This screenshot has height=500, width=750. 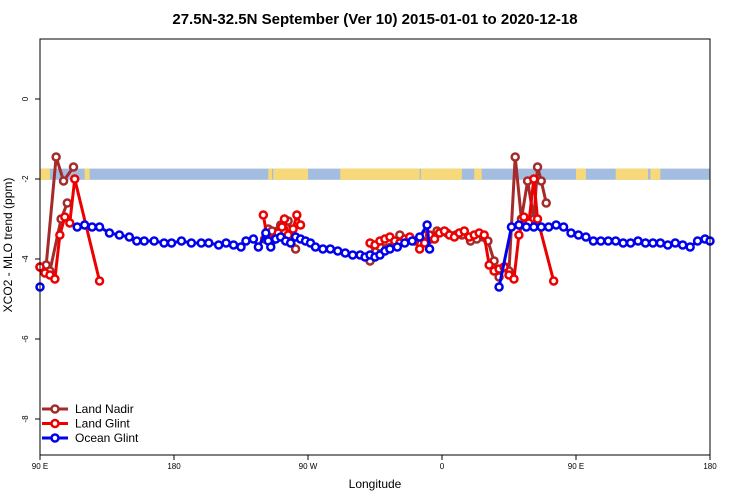 I want to click on y-tick-label: -8, so click(x=25, y=419).